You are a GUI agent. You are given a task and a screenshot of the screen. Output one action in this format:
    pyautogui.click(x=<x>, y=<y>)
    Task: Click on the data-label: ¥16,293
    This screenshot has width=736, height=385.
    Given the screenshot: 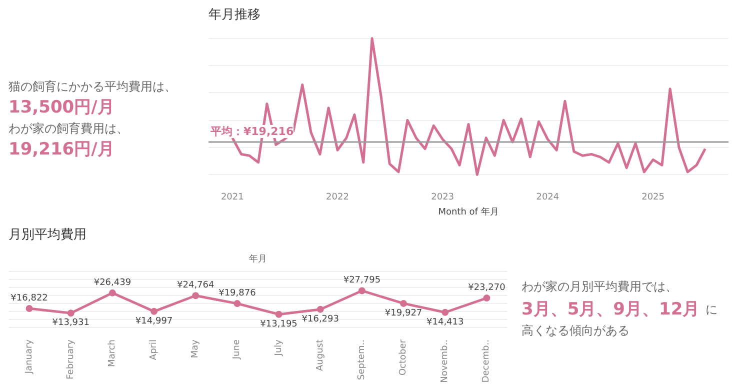 What is the action you would take?
    pyautogui.click(x=320, y=319)
    